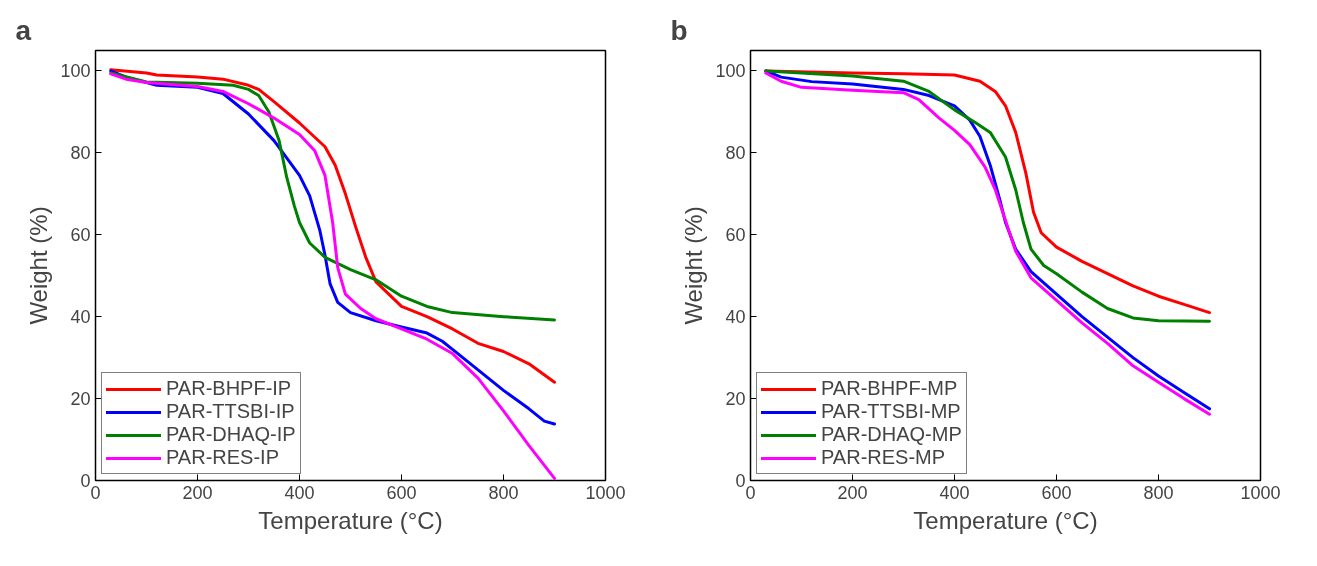 This screenshot has width=1317, height=566. What do you see at coordinates (891, 434) in the screenshot?
I see `legend-label: PAR-DHAQ-MP` at bounding box center [891, 434].